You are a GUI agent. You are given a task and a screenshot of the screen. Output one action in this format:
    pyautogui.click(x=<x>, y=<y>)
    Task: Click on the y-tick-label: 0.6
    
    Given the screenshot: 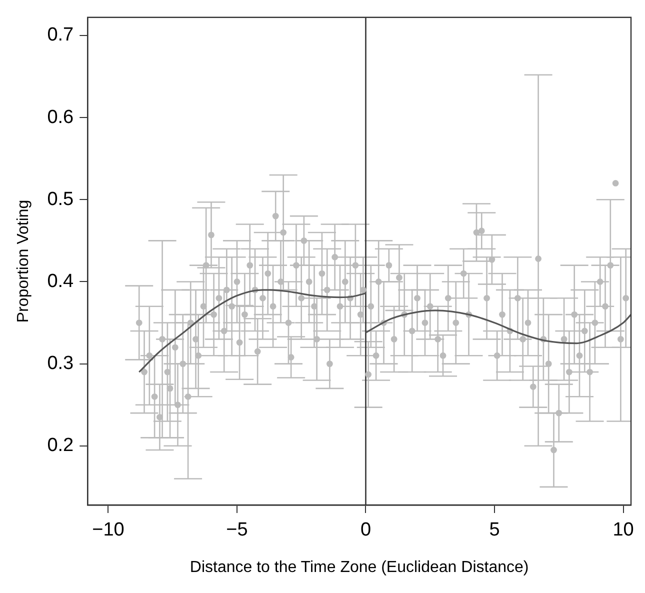 What is the action you would take?
    pyautogui.click(x=60, y=117)
    